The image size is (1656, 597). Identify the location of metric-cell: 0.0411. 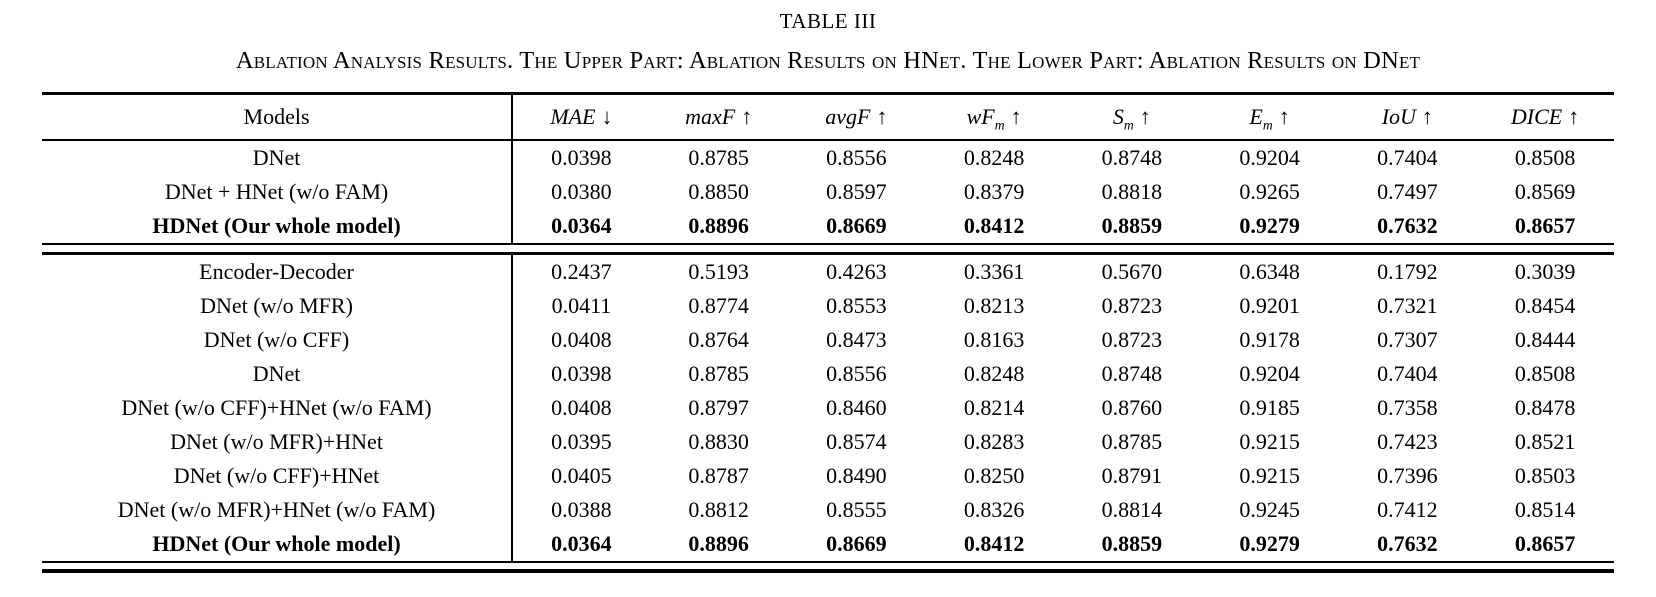
(580, 306).